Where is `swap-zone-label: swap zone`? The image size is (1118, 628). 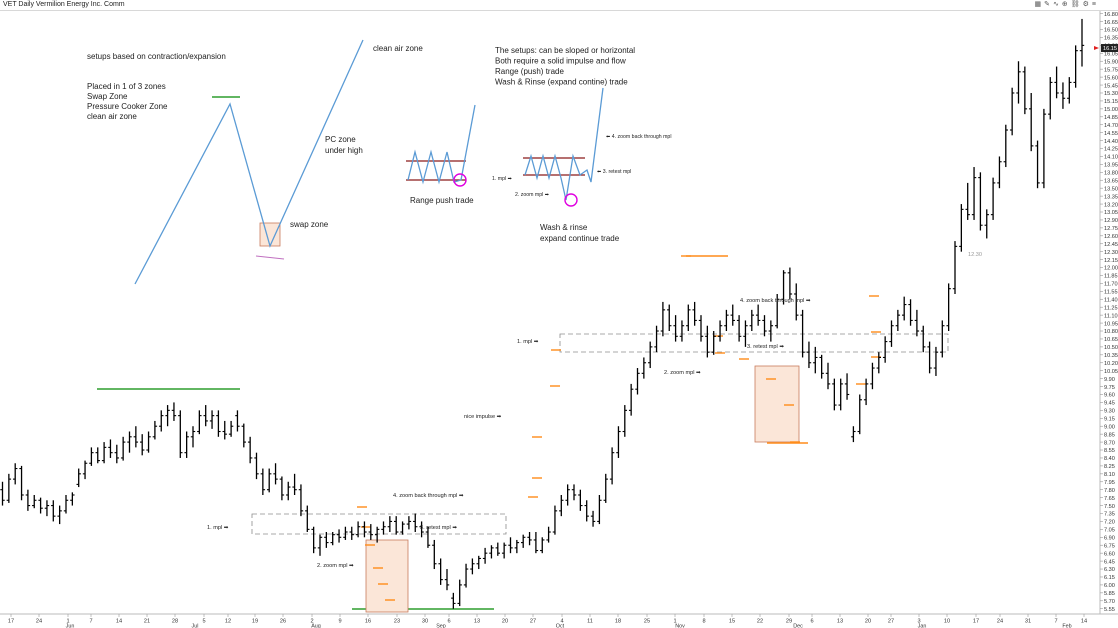
swap-zone-label: swap zone is located at coordinates (309, 224).